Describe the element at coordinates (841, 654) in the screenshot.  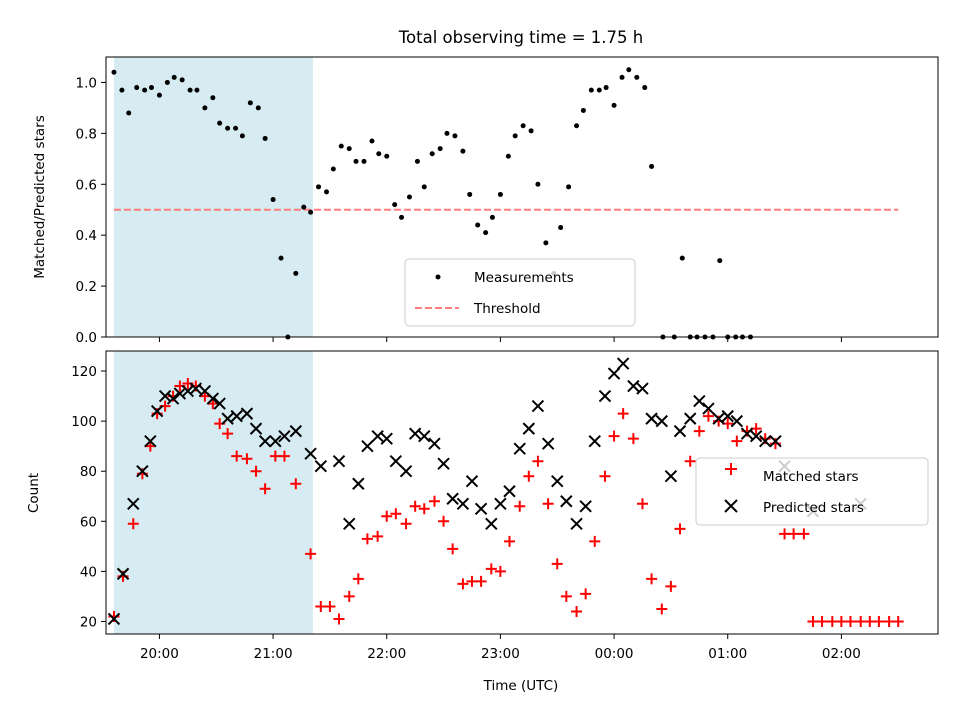
I see `x-tick-label: 02:00` at that location.